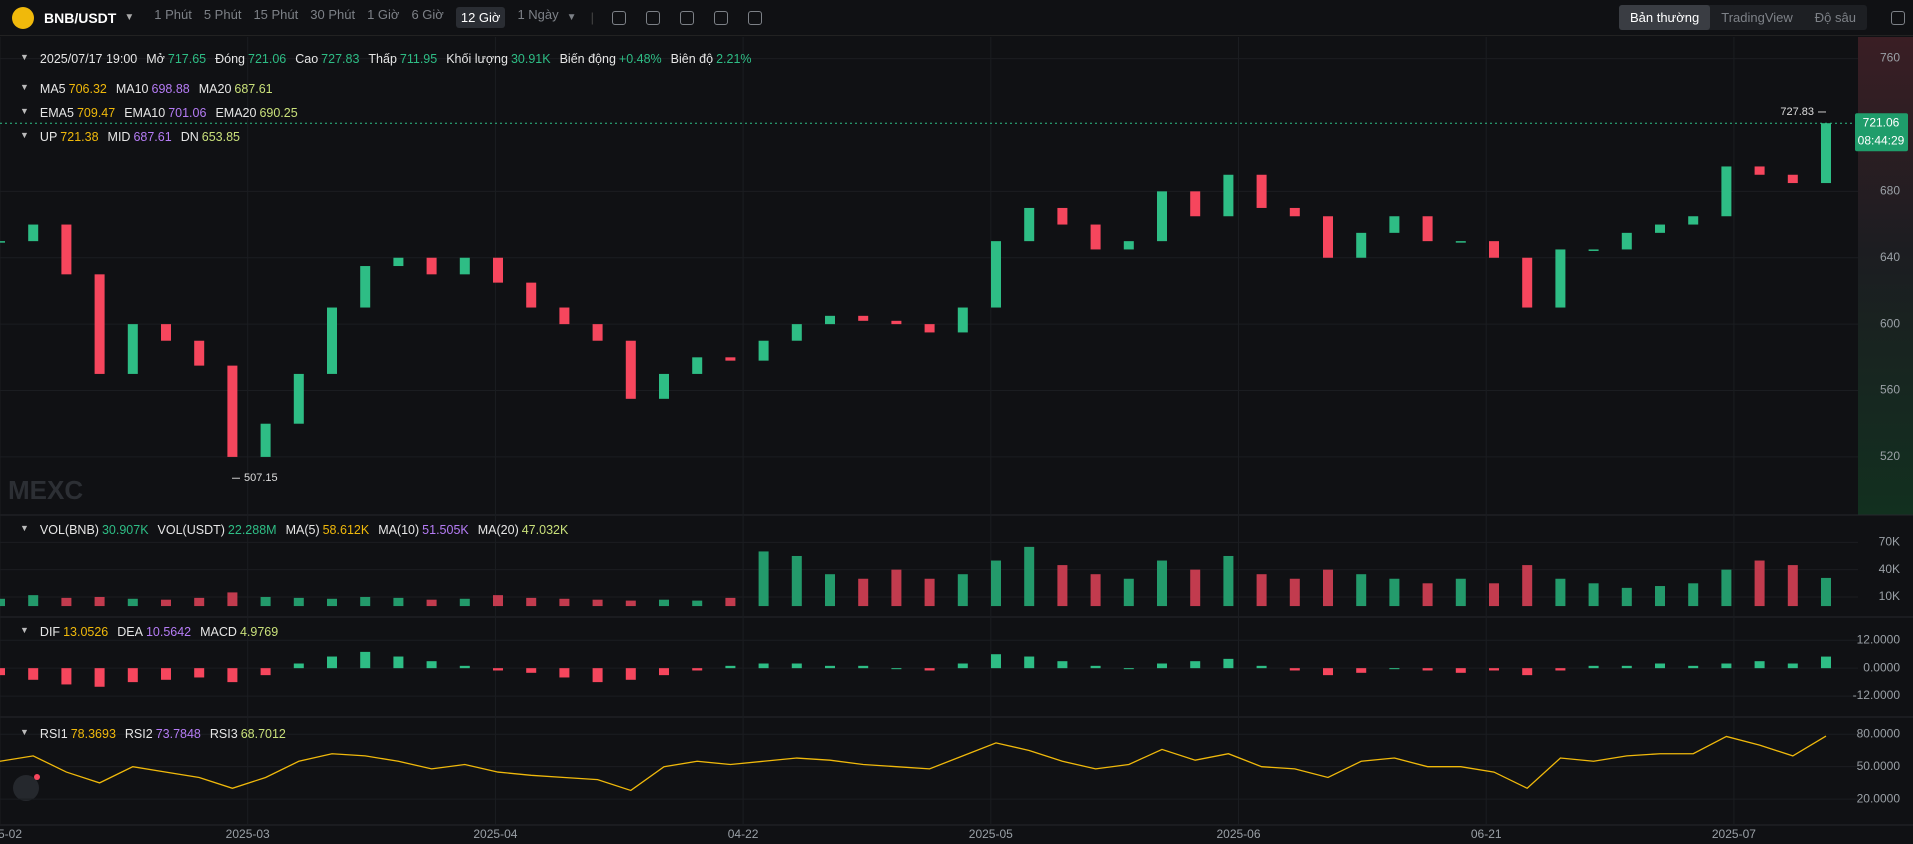 The width and height of the screenshot is (1913, 844). I want to click on legend-label: RSI2, so click(138, 734).